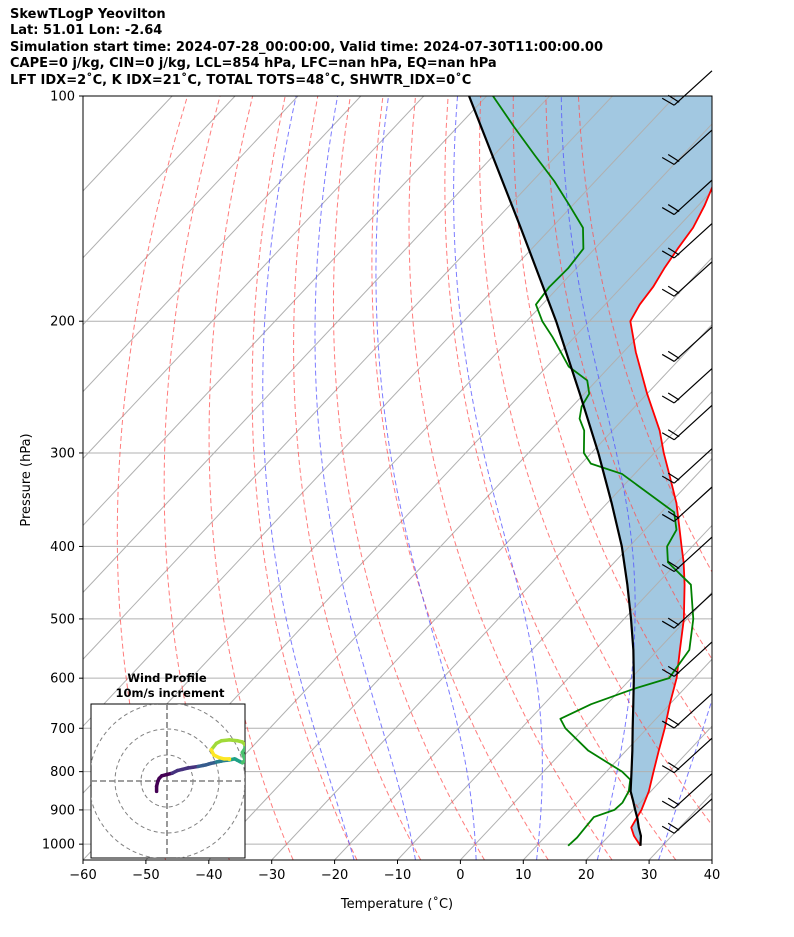 The image size is (794, 937). What do you see at coordinates (86, 31) in the screenshot?
I see `station-location: Lat: 51.01 Lon: -2.64` at bounding box center [86, 31].